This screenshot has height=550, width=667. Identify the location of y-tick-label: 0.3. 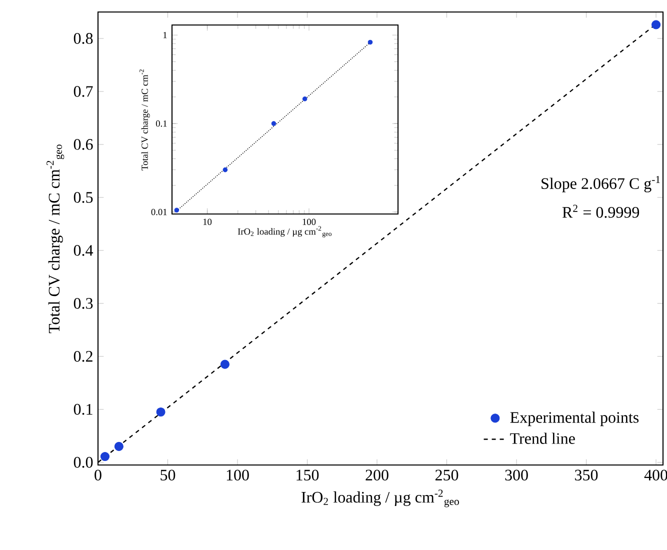
(83, 303).